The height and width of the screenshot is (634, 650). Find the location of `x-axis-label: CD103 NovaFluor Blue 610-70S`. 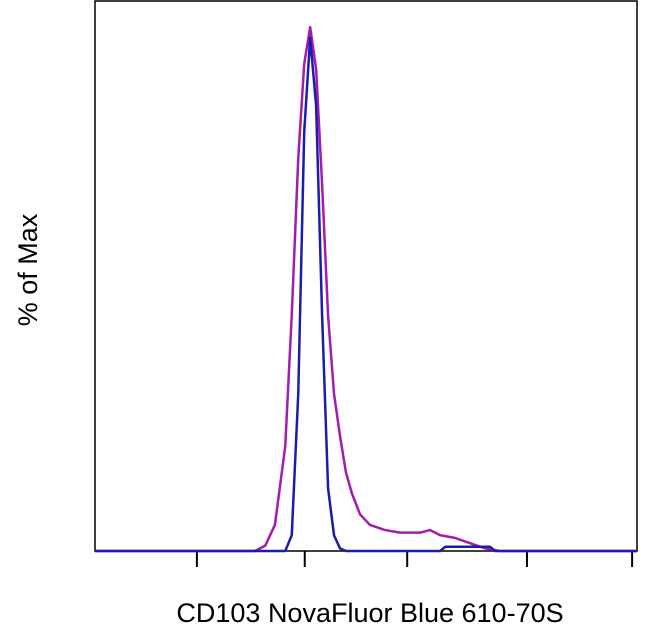

x-axis-label: CD103 NovaFluor Blue 610-70S is located at coordinates (369, 613).